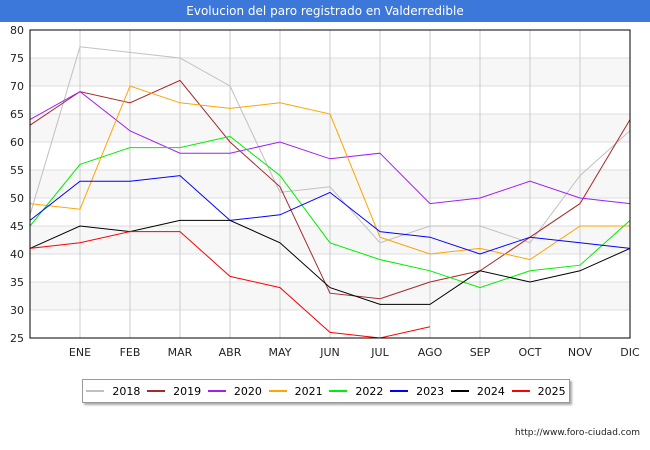  What do you see at coordinates (490, 391) in the screenshot?
I see `legend-label: 2024` at bounding box center [490, 391].